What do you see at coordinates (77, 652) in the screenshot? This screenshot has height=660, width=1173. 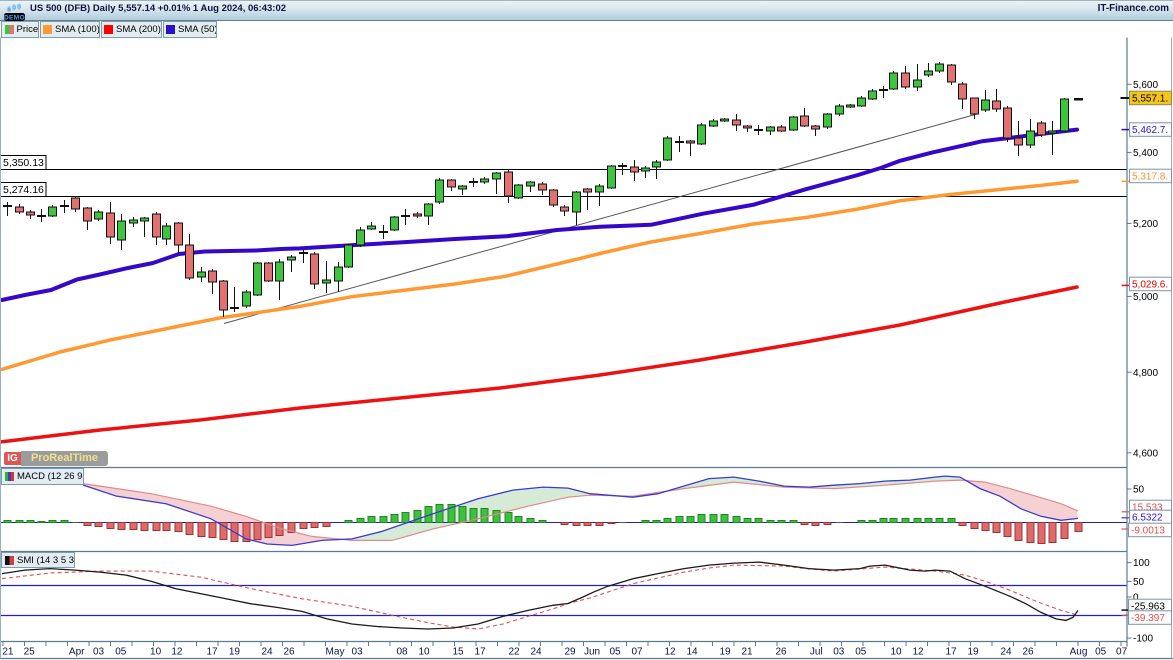 I see `svg-text: Apr` at bounding box center [77, 652].